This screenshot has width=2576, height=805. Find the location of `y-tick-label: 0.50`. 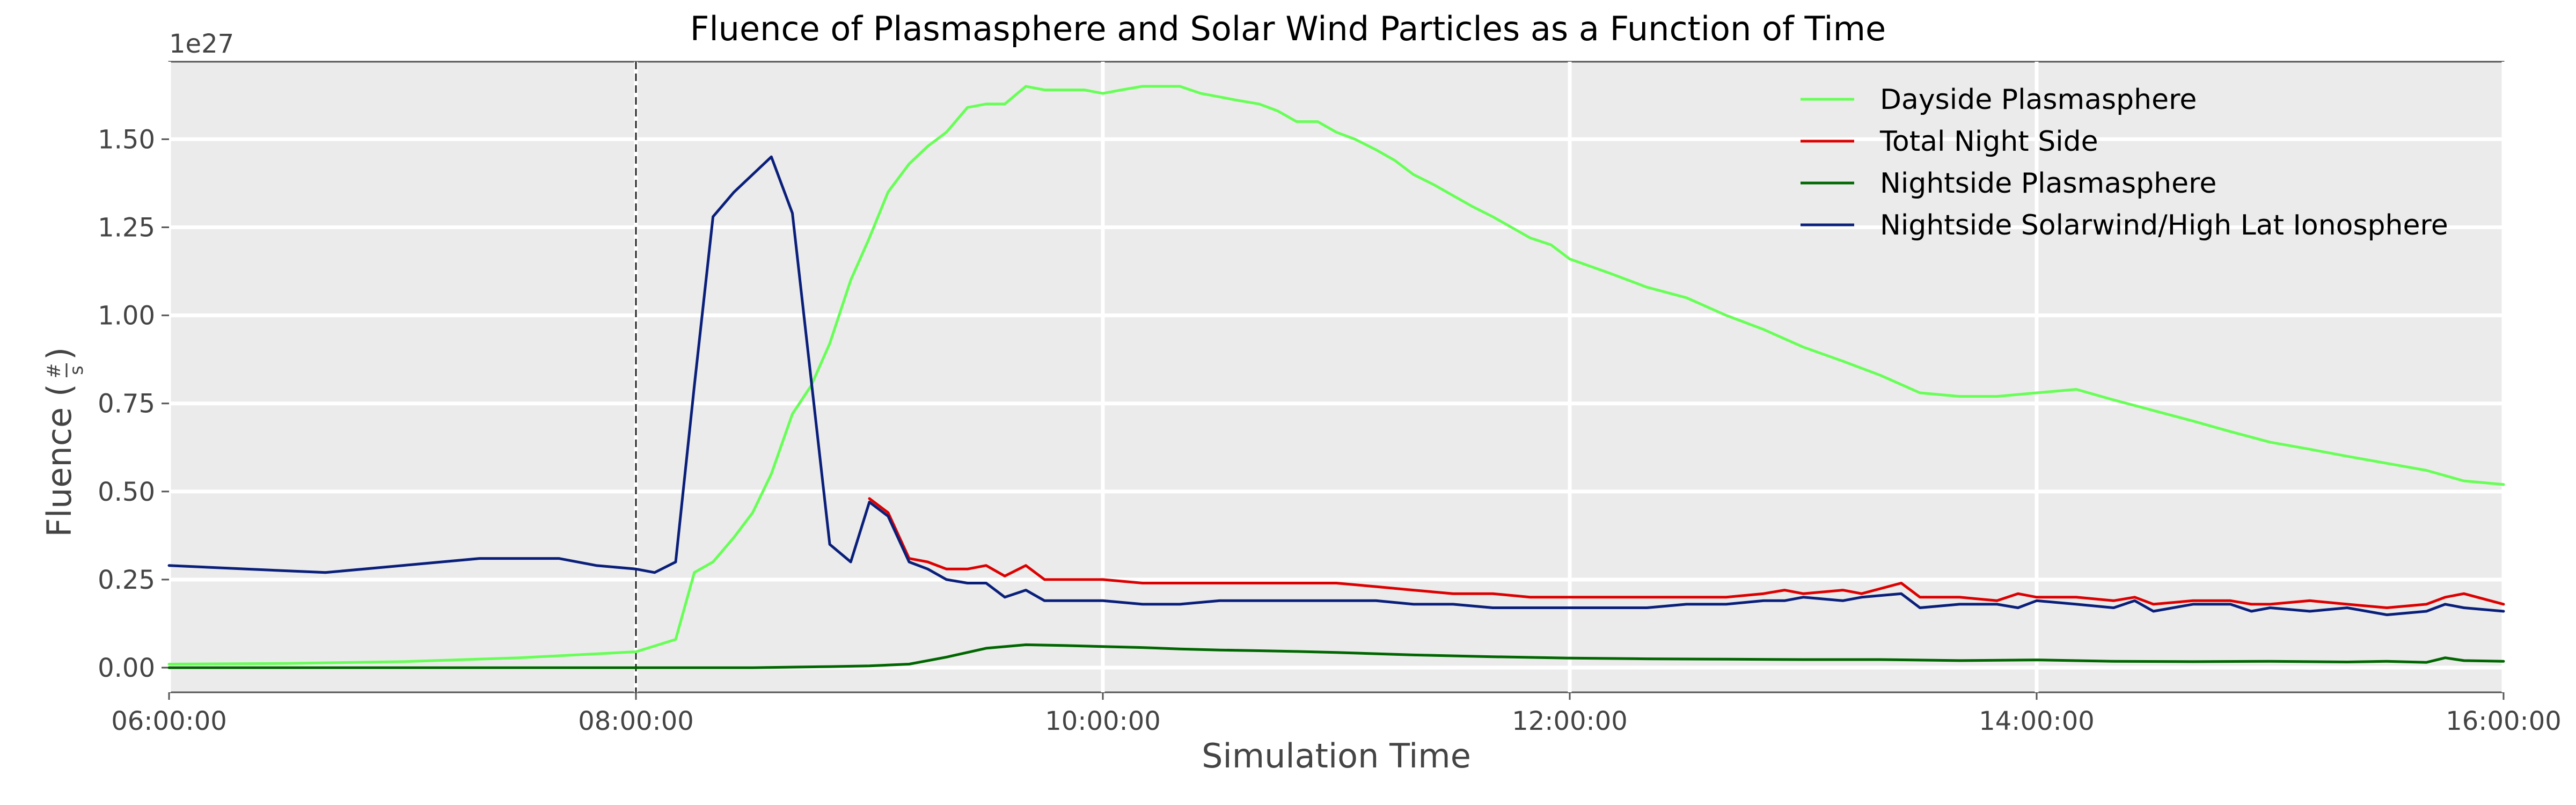

y-tick-label: 0.50 is located at coordinates (126, 492).